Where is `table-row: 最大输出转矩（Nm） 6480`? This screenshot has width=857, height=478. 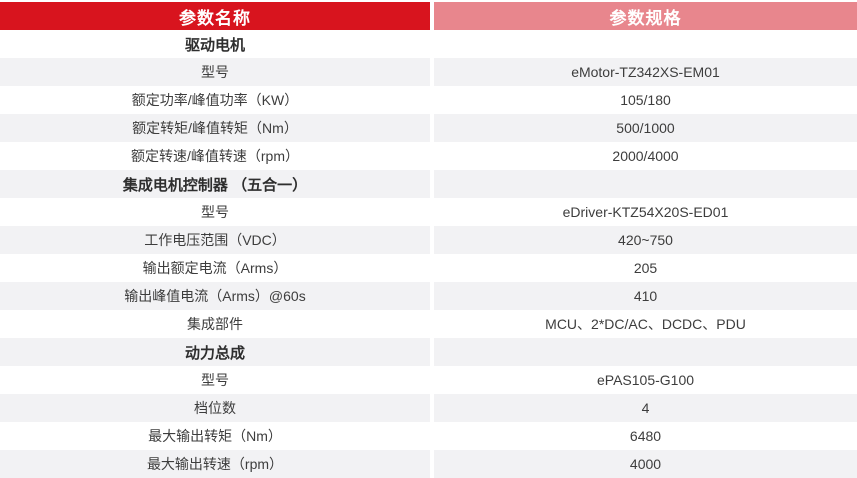 table-row: 最大输出转矩（Nm） 6480 is located at coordinates (428, 436).